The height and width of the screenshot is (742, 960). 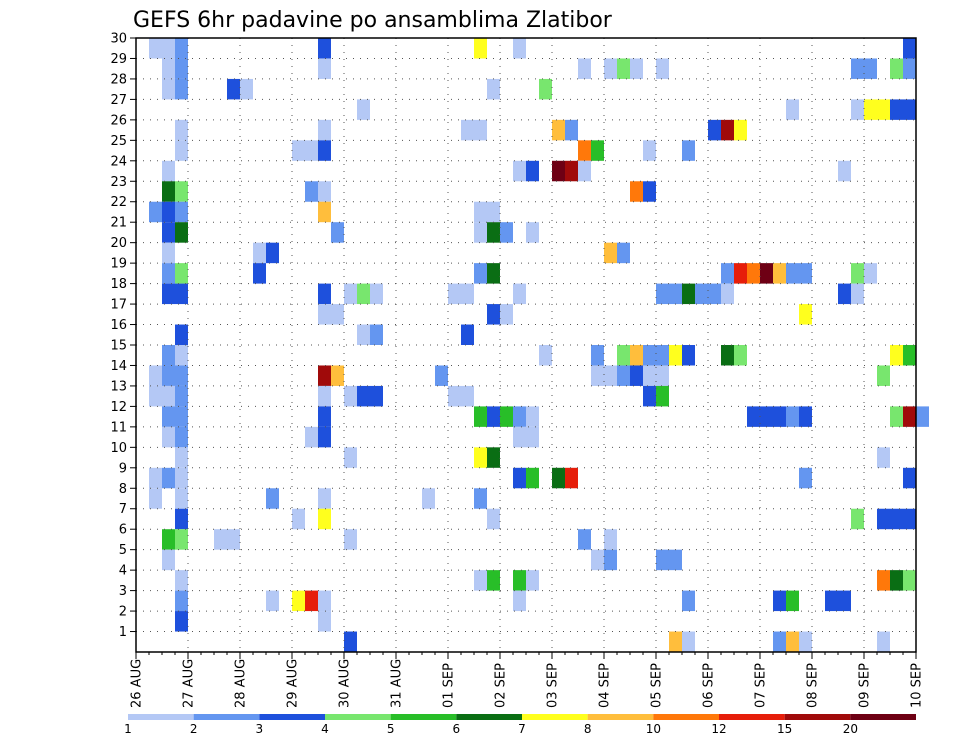 What do you see at coordinates (784, 729) in the screenshot?
I see `legend-label: 15` at bounding box center [784, 729].